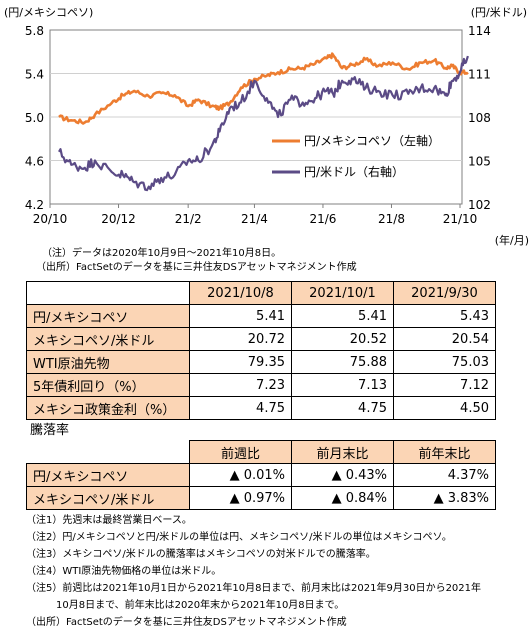 The width and height of the screenshot is (531, 631). I want to click on cell-value: 75.03, so click(444, 362).